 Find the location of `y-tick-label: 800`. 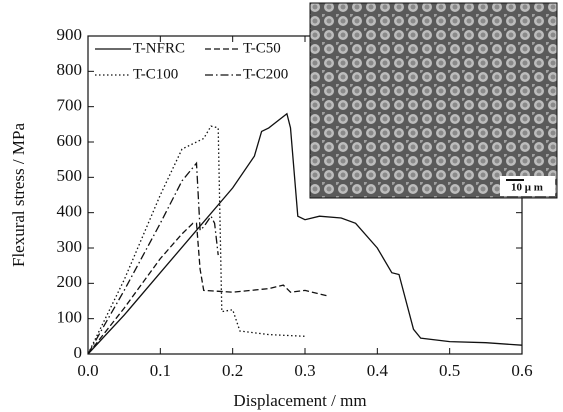

y-tick-label: 800 is located at coordinates (70, 69).